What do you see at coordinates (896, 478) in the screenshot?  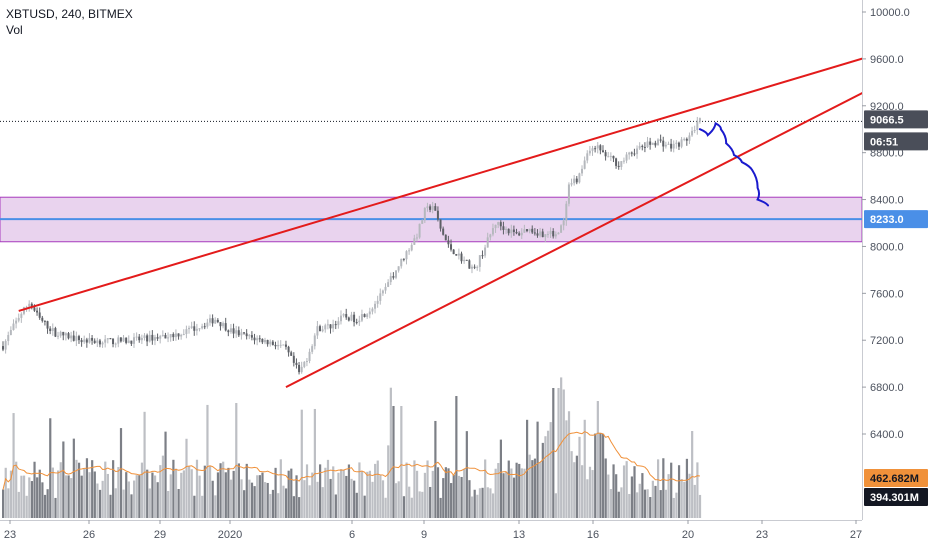 I see `volume-ma-badge-bg` at bounding box center [896, 478].